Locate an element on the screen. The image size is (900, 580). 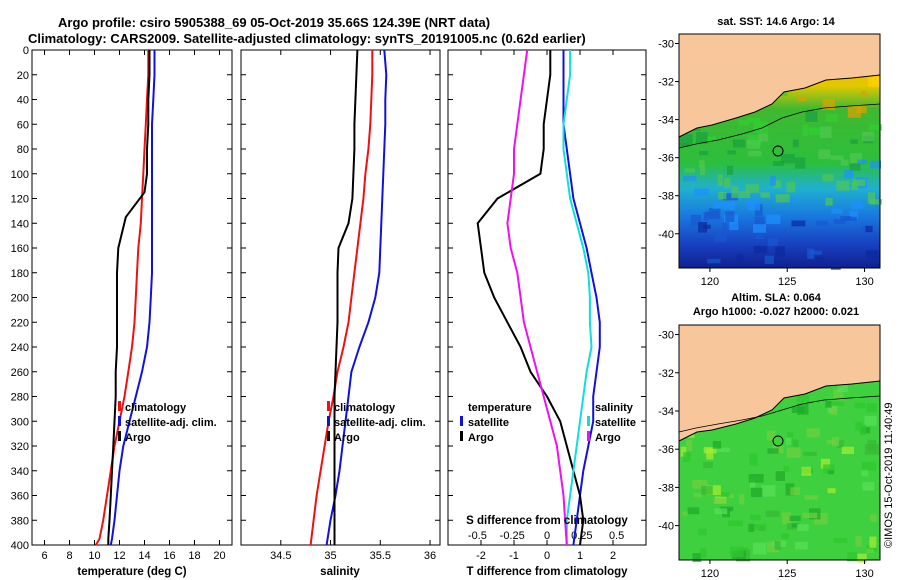
legend-label-s-argo: Argo is located at coordinates (608, 438).